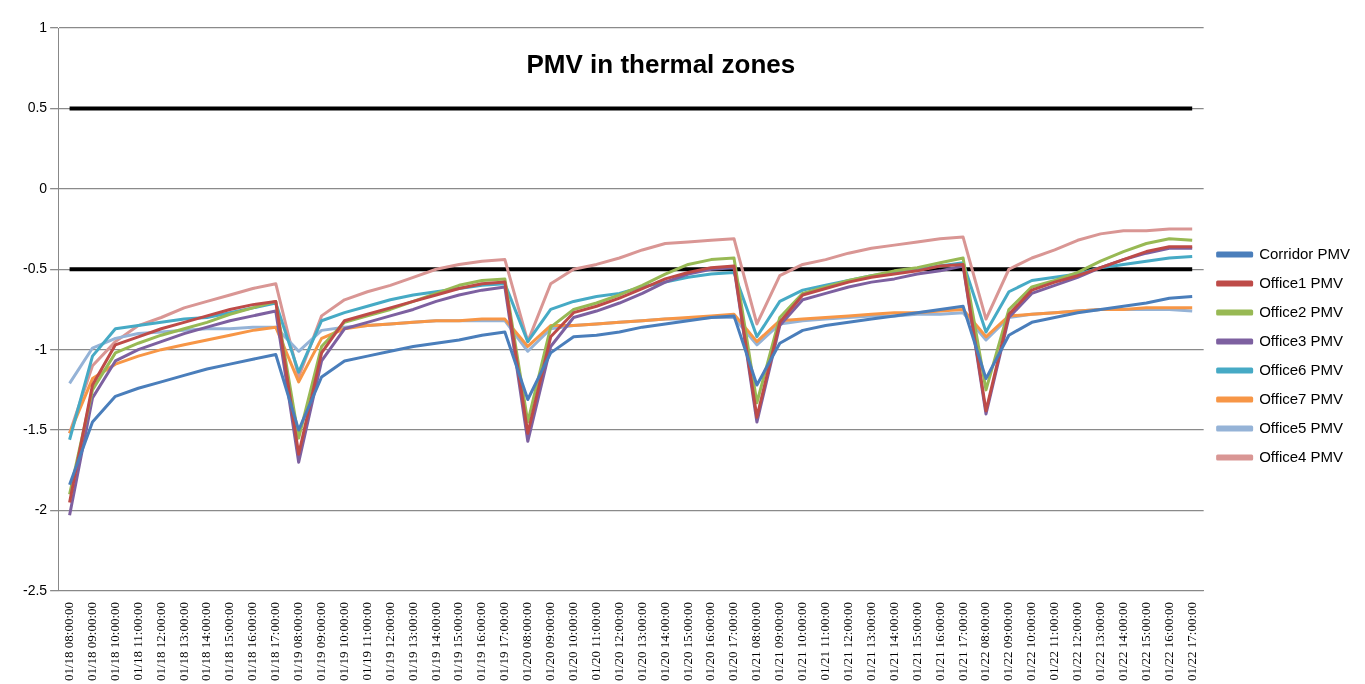 The image size is (1365, 684). Describe the element at coordinates (37, 107) in the screenshot. I see `y-tick-label: 0.5` at that location.